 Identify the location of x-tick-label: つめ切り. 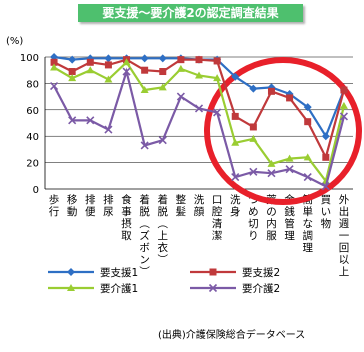
(253, 218).